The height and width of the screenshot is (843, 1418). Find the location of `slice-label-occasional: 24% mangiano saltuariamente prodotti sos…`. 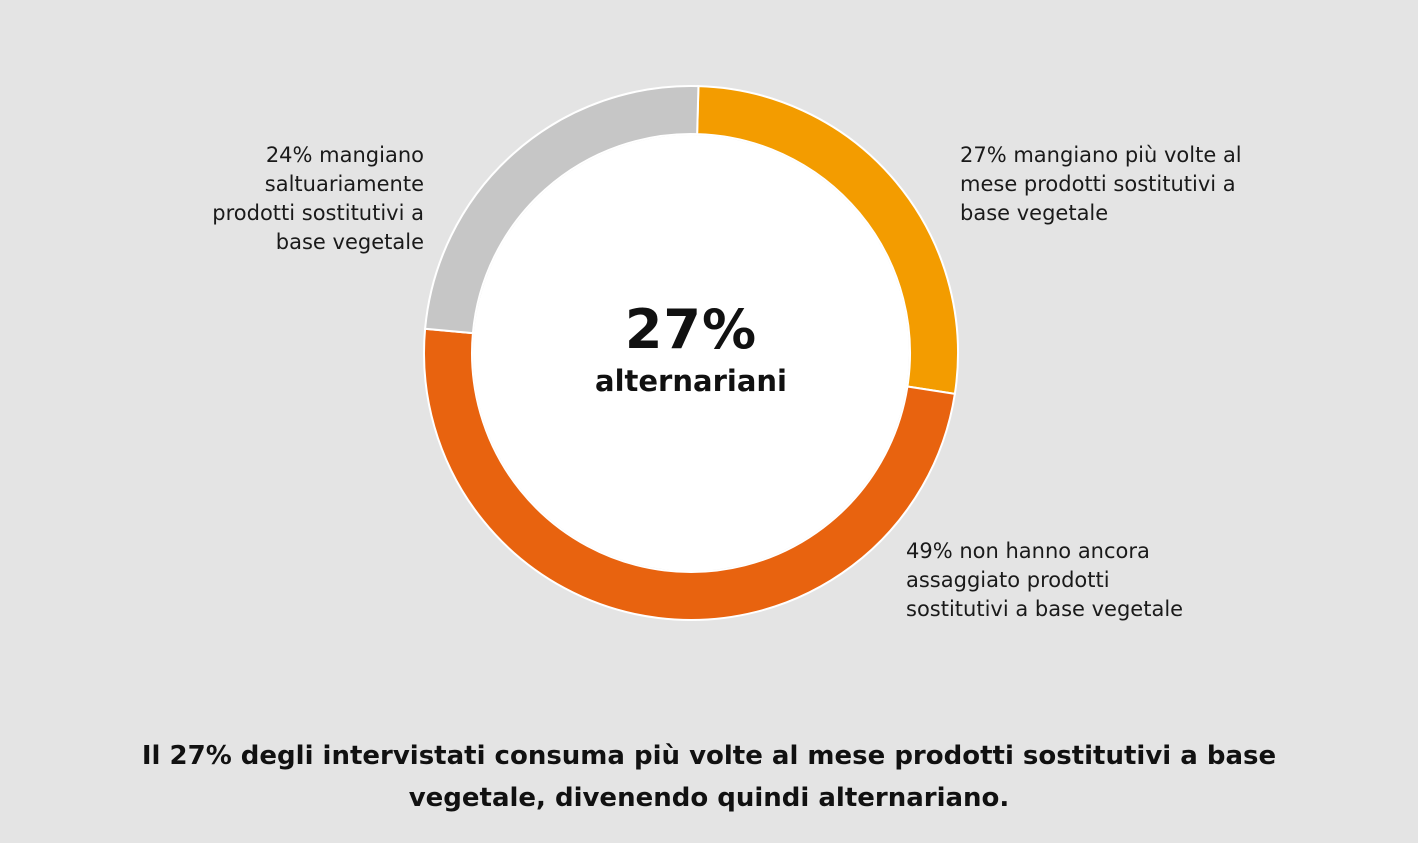

slice-label-occasional: 24% mangiano saltuariamente prodotti sos… is located at coordinates (318, 198).